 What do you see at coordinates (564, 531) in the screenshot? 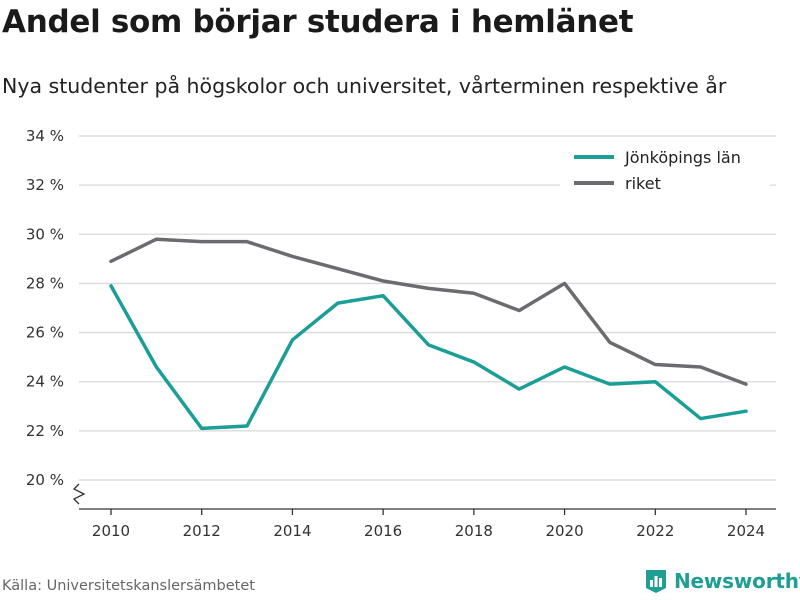
I see `x-tick-label: 2020` at bounding box center [564, 531].